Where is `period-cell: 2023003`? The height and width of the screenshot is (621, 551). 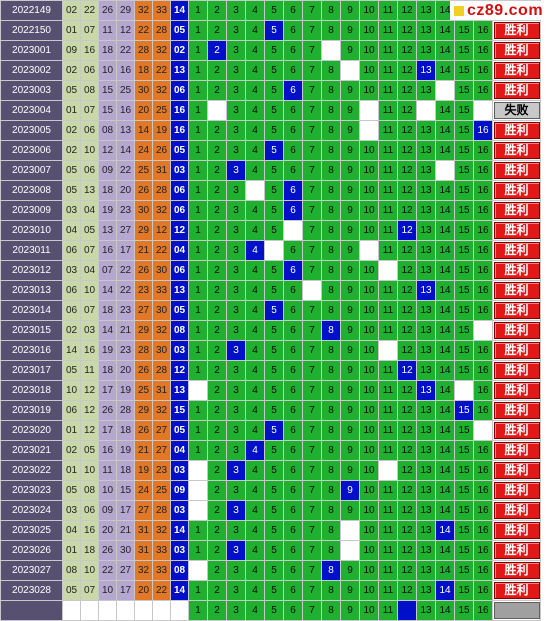 period-cell: 2023003 is located at coordinates (31, 90).